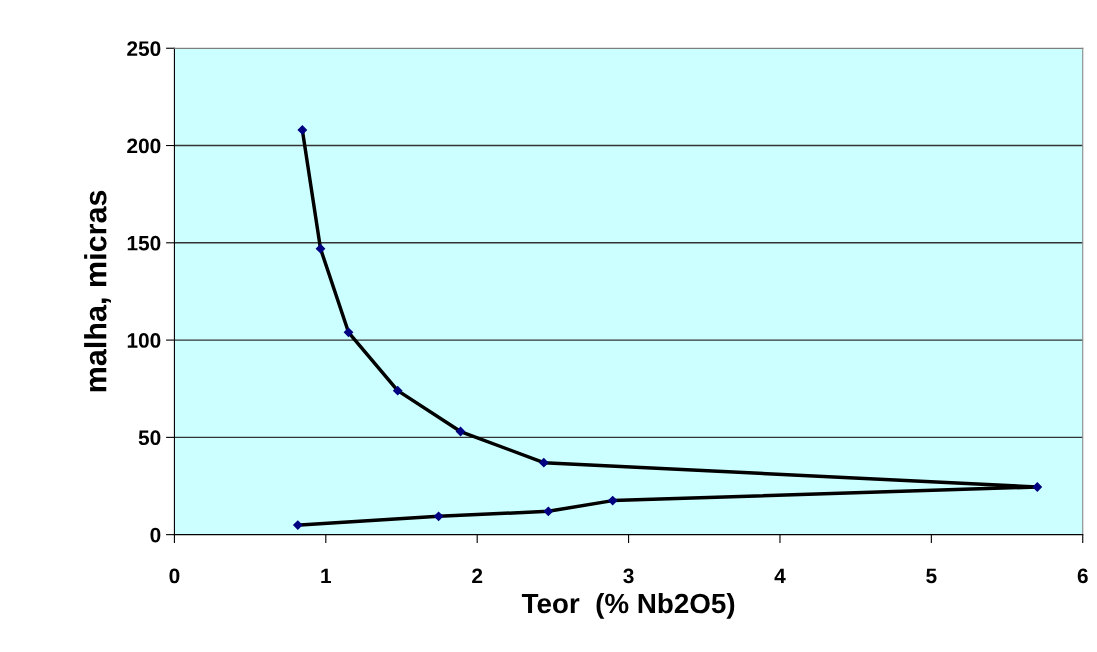  What do you see at coordinates (144, 146) in the screenshot?
I see `y-tick-label: 200` at bounding box center [144, 146].